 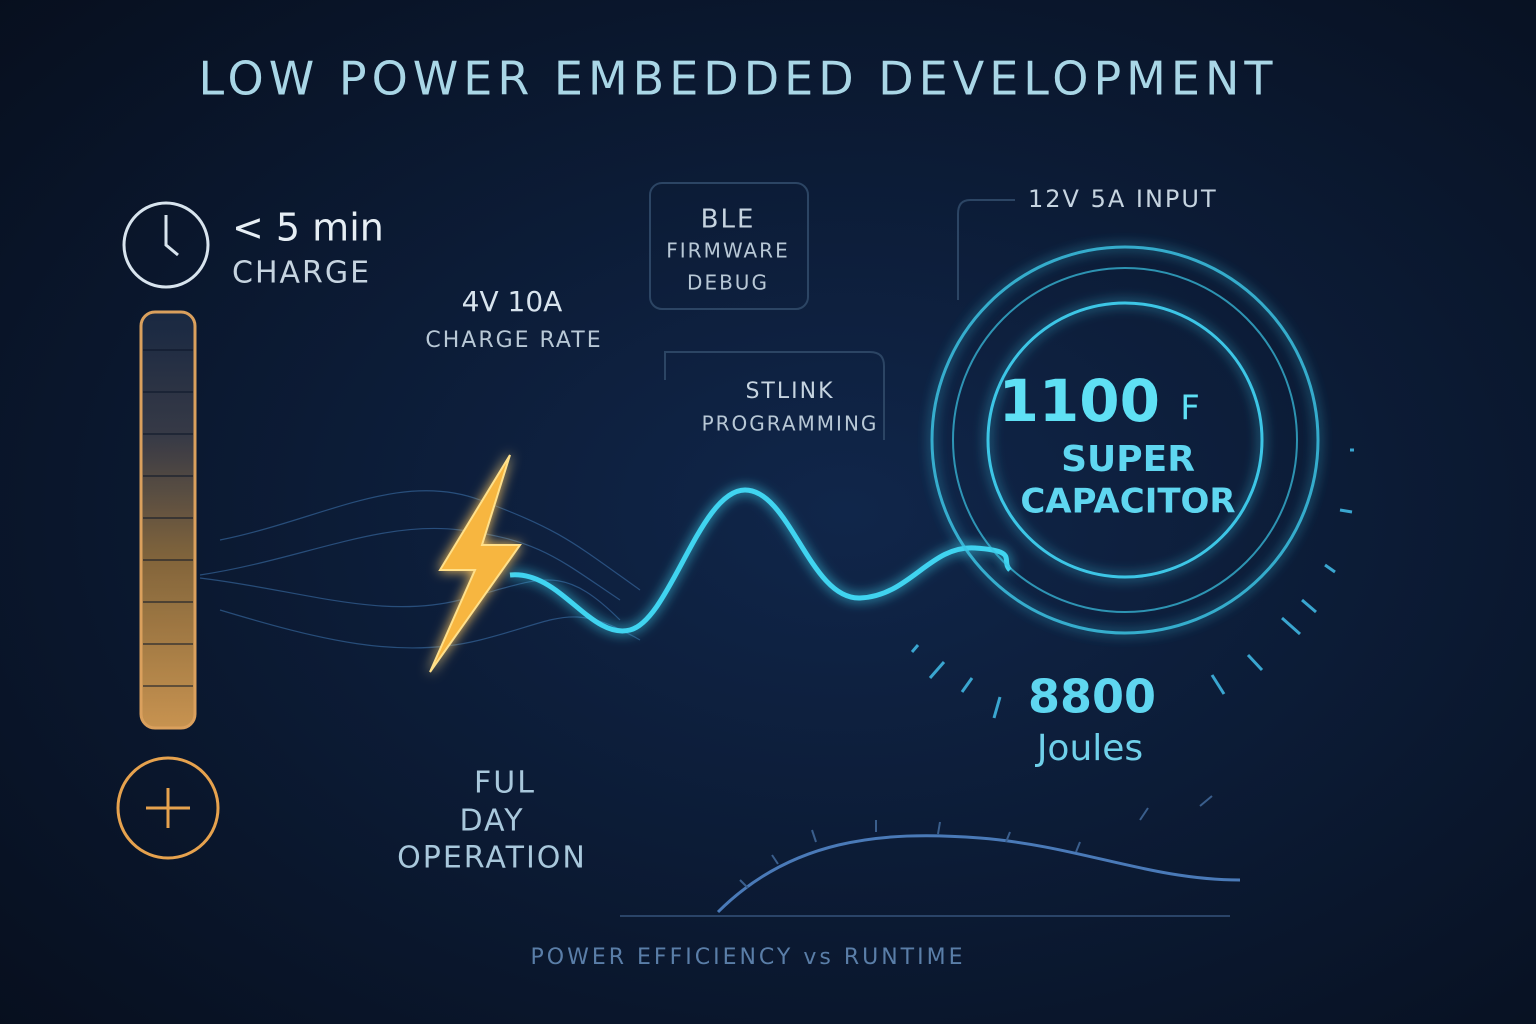 What do you see at coordinates (512, 301) in the screenshot?
I see `charge-rate: 4V 10A` at bounding box center [512, 301].